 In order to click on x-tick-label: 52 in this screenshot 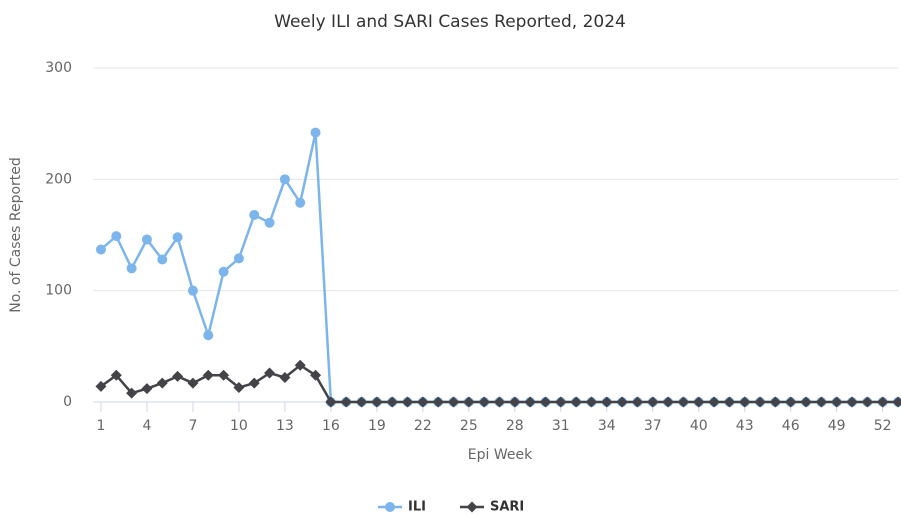, I will do `click(883, 426)`.